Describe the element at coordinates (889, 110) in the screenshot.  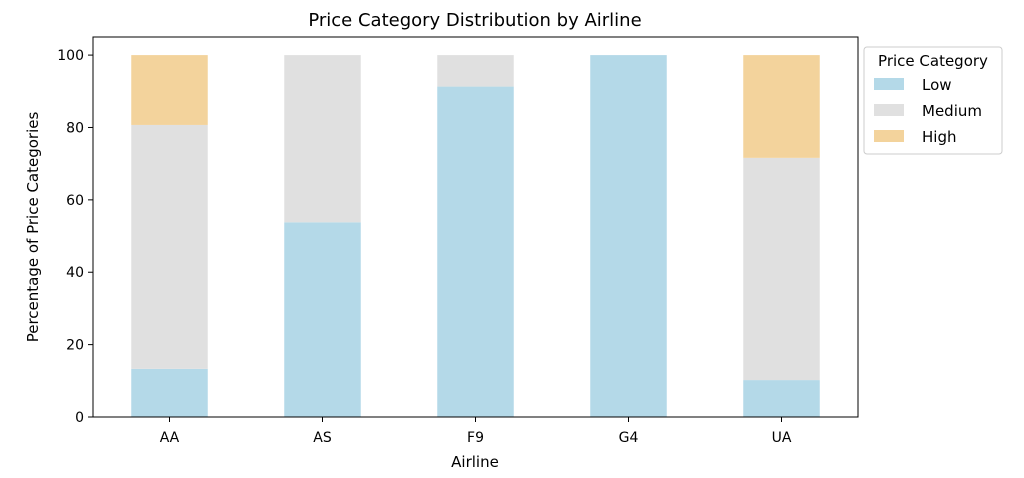
I see `legend-swatch-medium` at that location.